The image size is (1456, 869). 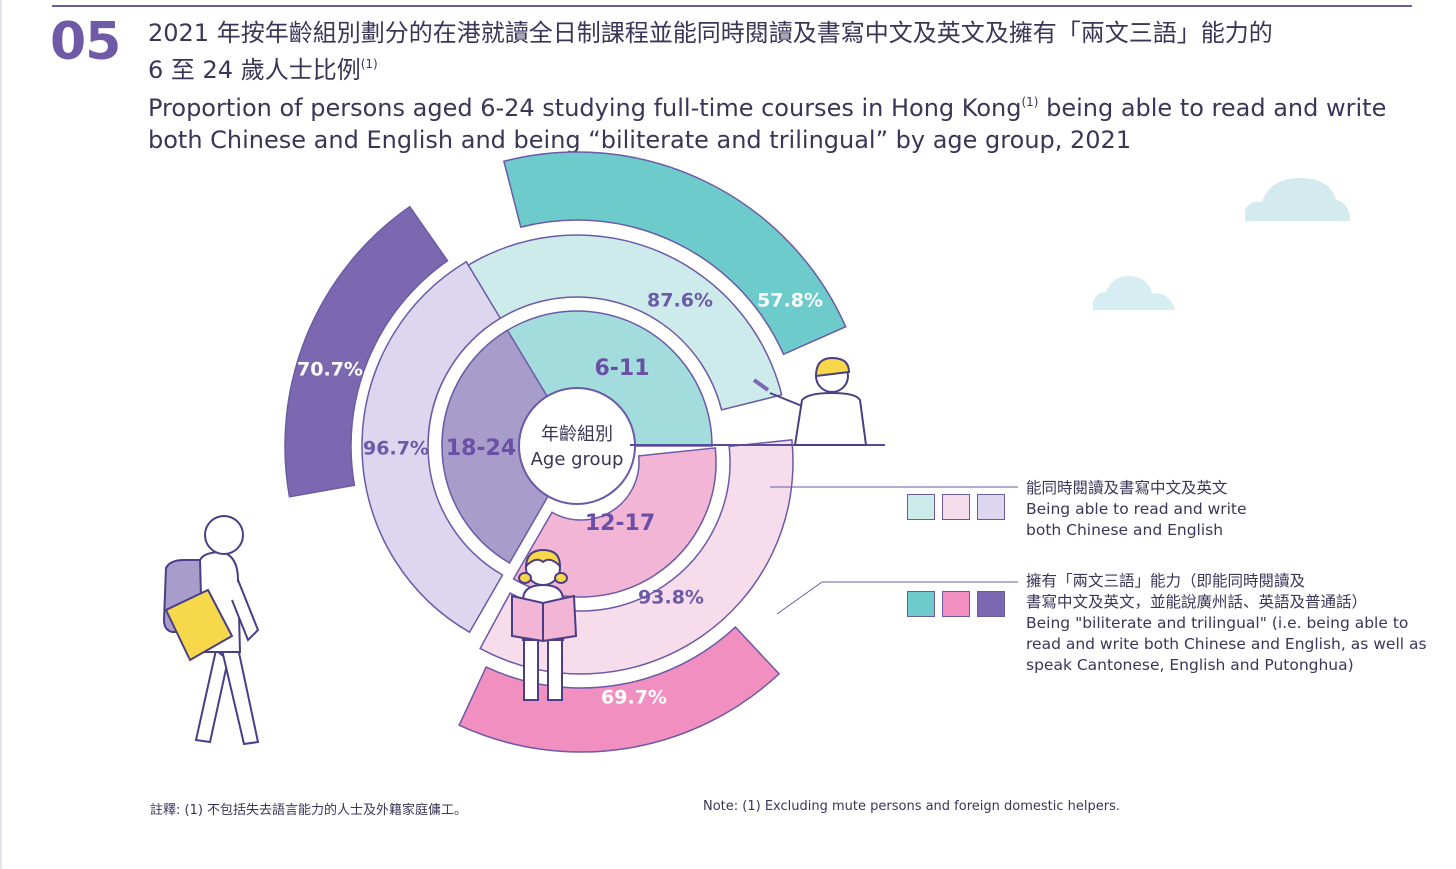 I want to click on center-label-en: Age group, so click(x=577, y=459).